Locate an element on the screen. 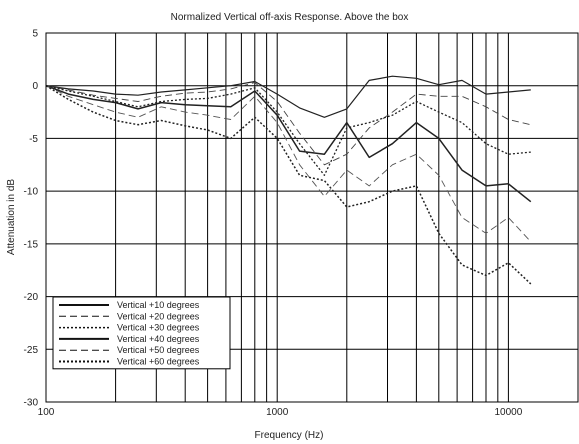 This screenshot has width=579, height=444. x-tick-label: 1000 is located at coordinates (277, 412).